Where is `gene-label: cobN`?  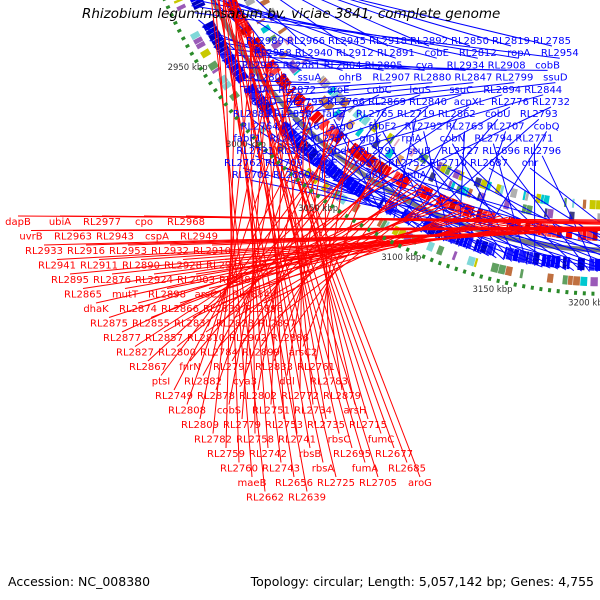
gene-label: cobN is located at coordinates (452, 139).